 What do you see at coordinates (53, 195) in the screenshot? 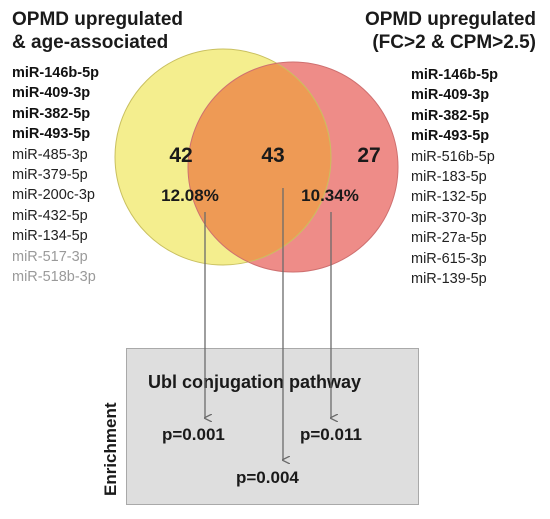
I see `mirna-item: miR-200c-3p` at bounding box center [53, 195].